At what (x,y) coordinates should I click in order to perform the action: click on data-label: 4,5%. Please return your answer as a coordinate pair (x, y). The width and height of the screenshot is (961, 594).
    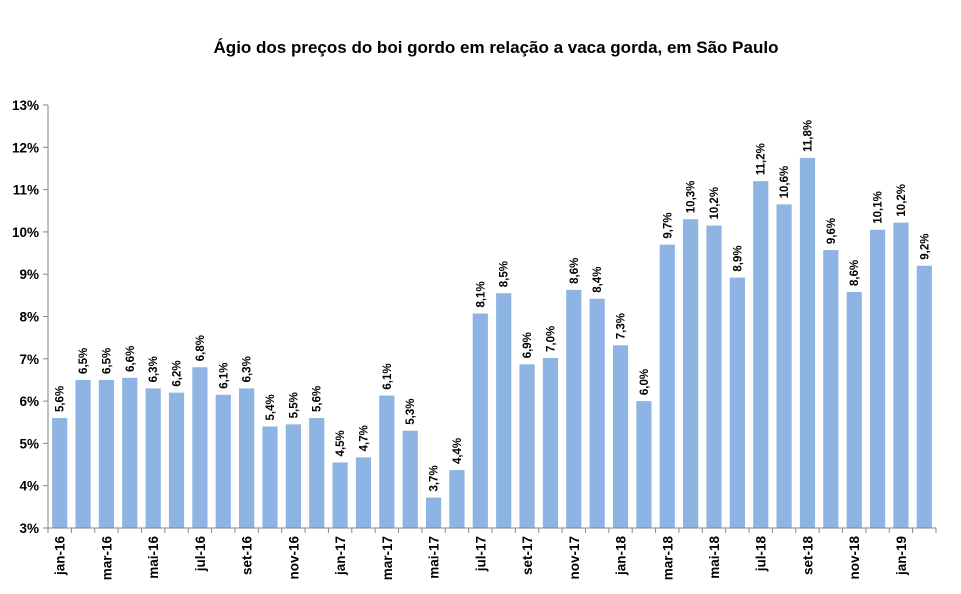
    Looking at the image, I should click on (341, 443).